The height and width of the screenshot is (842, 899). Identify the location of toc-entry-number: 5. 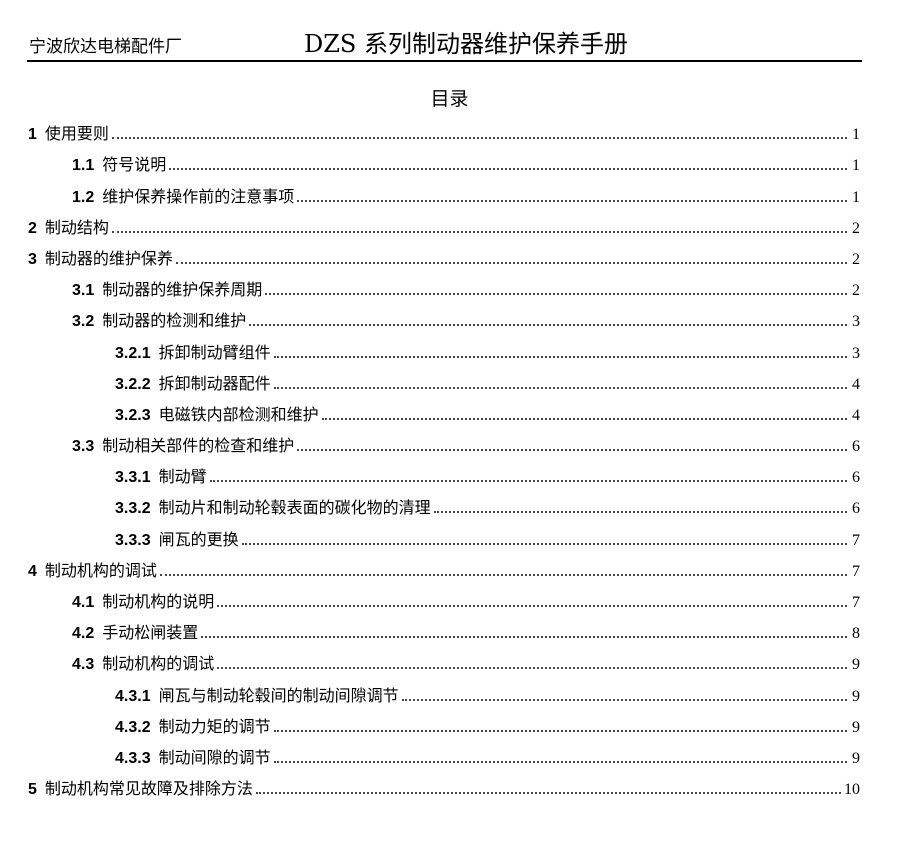
(32, 790).